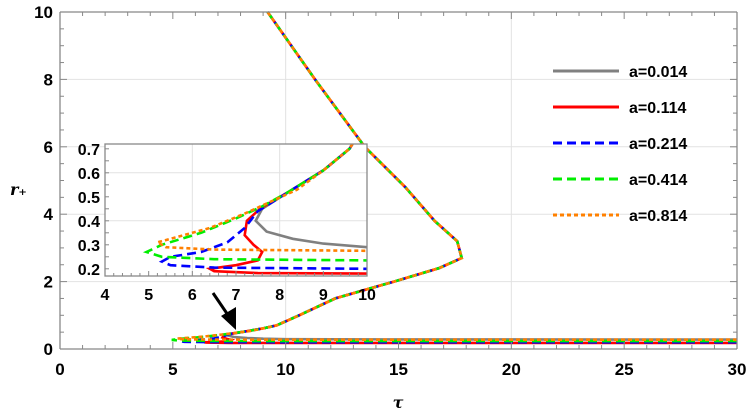  I want to click on x-tick-label: 15, so click(398, 369).